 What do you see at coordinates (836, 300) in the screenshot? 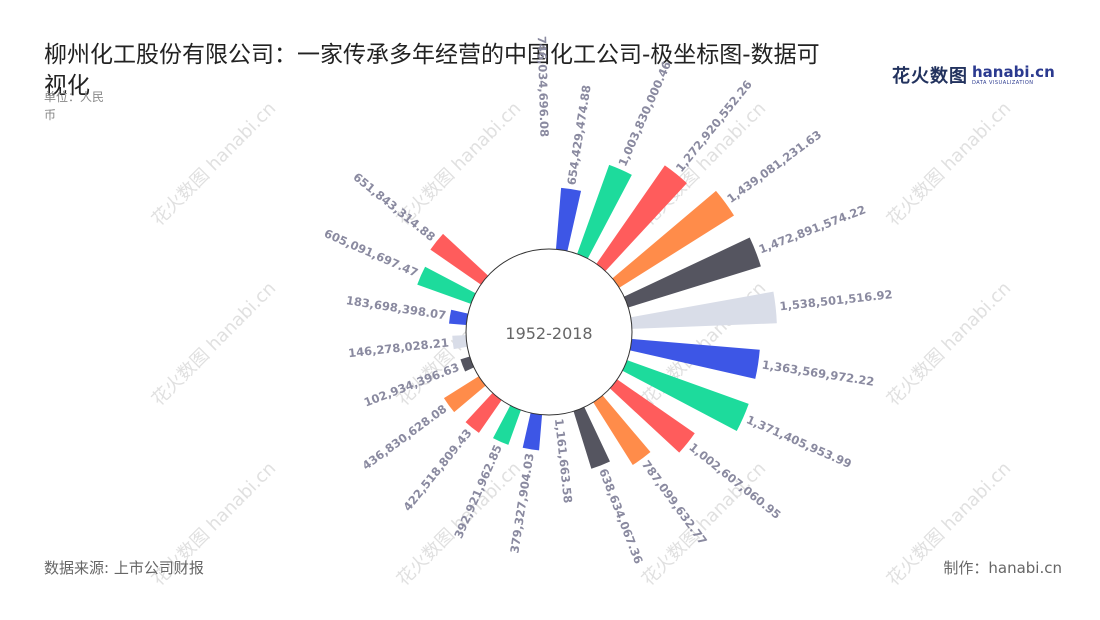
I see `value-label-5: 1,538,501,516.92` at bounding box center [836, 300].